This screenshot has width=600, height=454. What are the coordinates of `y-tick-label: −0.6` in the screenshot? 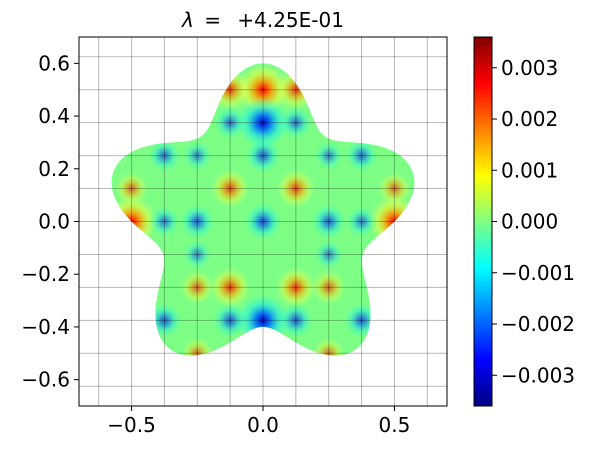 It's located at (45, 380).